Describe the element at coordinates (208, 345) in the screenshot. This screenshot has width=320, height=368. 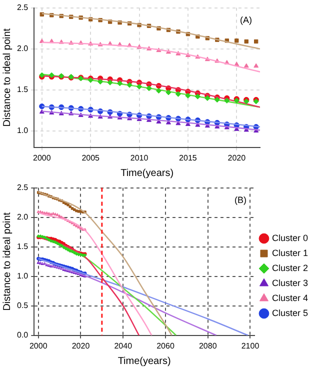
I see `x-tick-label: 2080` at that location.